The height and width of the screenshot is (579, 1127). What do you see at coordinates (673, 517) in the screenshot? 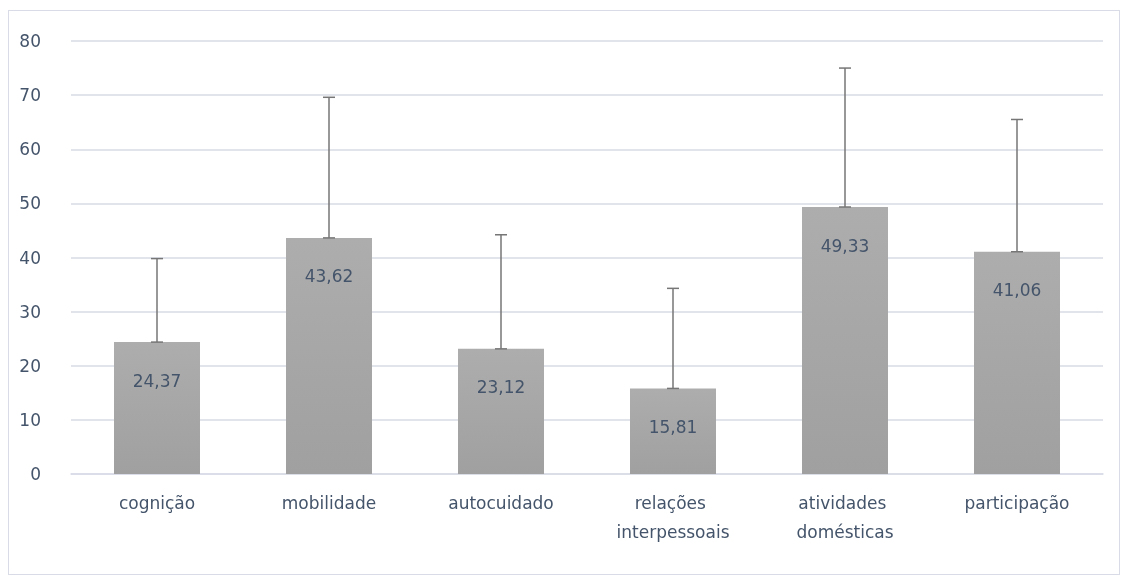
I see `x-tick-label: relações interpessoais` at bounding box center [673, 517].